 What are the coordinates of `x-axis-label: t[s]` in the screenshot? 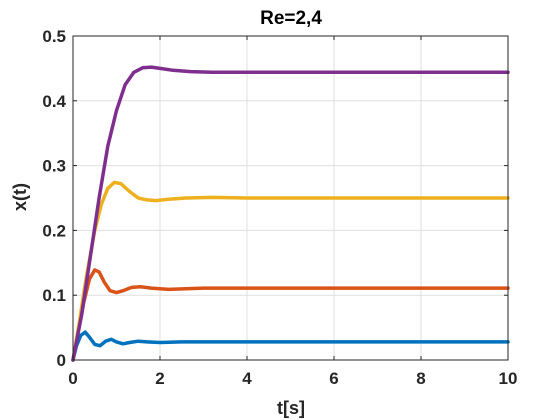 It's located at (291, 408).